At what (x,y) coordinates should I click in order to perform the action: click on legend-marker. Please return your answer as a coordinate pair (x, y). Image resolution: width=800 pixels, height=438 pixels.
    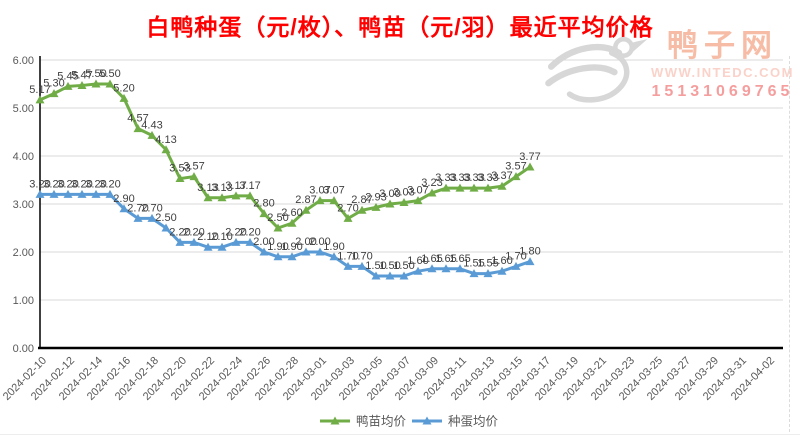
    Looking at the image, I should click on (335, 420).